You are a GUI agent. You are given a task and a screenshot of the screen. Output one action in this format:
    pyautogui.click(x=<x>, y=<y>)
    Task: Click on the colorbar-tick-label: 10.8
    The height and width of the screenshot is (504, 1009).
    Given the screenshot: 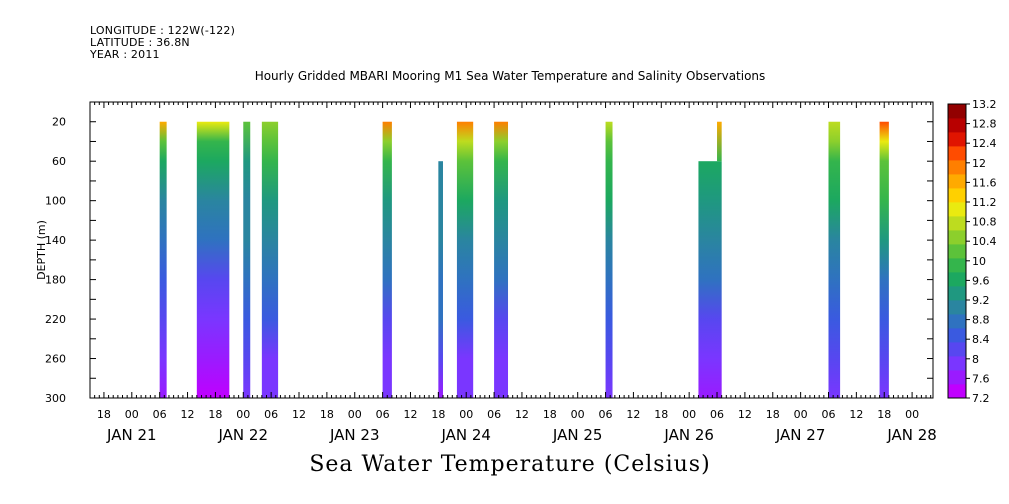 What is the action you would take?
    pyautogui.click(x=984, y=222)
    